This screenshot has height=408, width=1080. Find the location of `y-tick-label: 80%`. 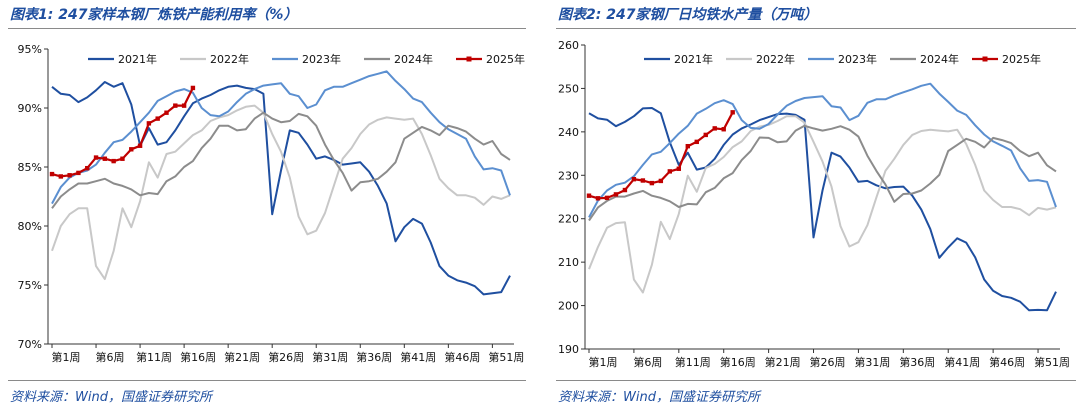

y-tick-label: 80% is located at coordinates (30, 226).